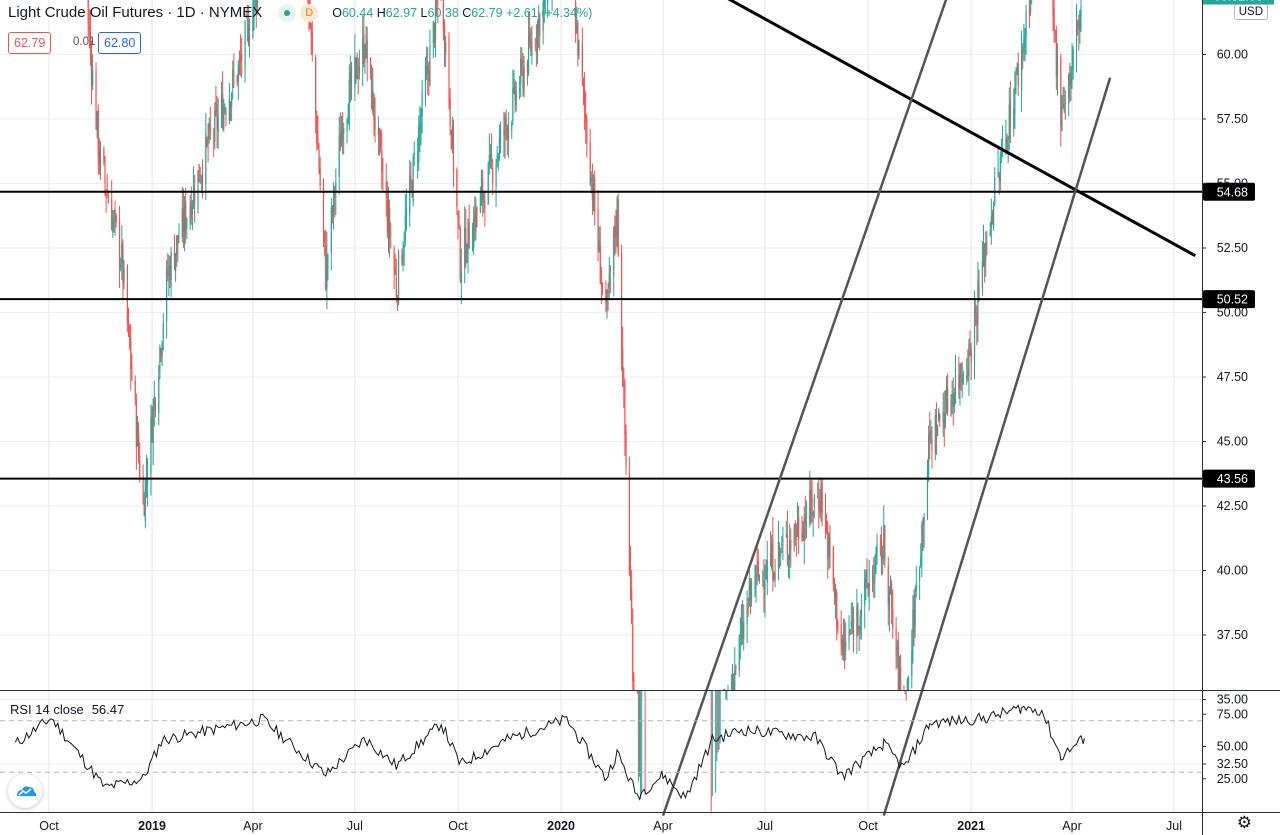 This screenshot has width=1280, height=835. Describe the element at coordinates (1232, 300) in the screenshot. I see `level-tag-label: 50.52` at that location.